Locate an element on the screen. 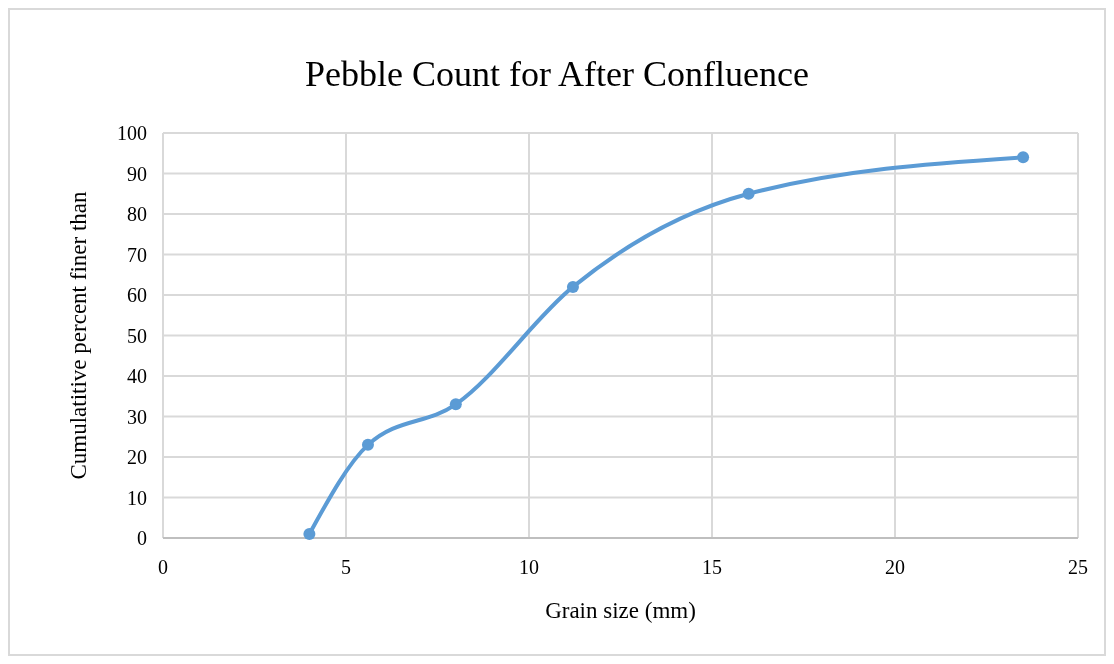 The image size is (1114, 664). y-tick-label: 10 is located at coordinates (137, 497).